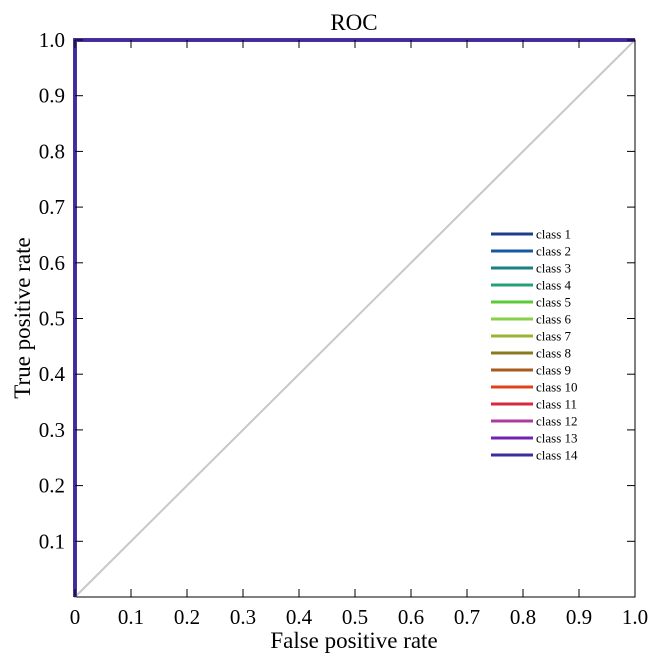  I want to click on y-tick-label: 1.0, so click(52, 40).